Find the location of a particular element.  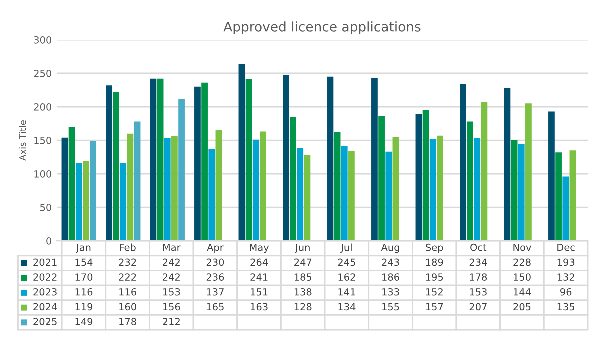

data-label: 243 is located at coordinates (391, 262).